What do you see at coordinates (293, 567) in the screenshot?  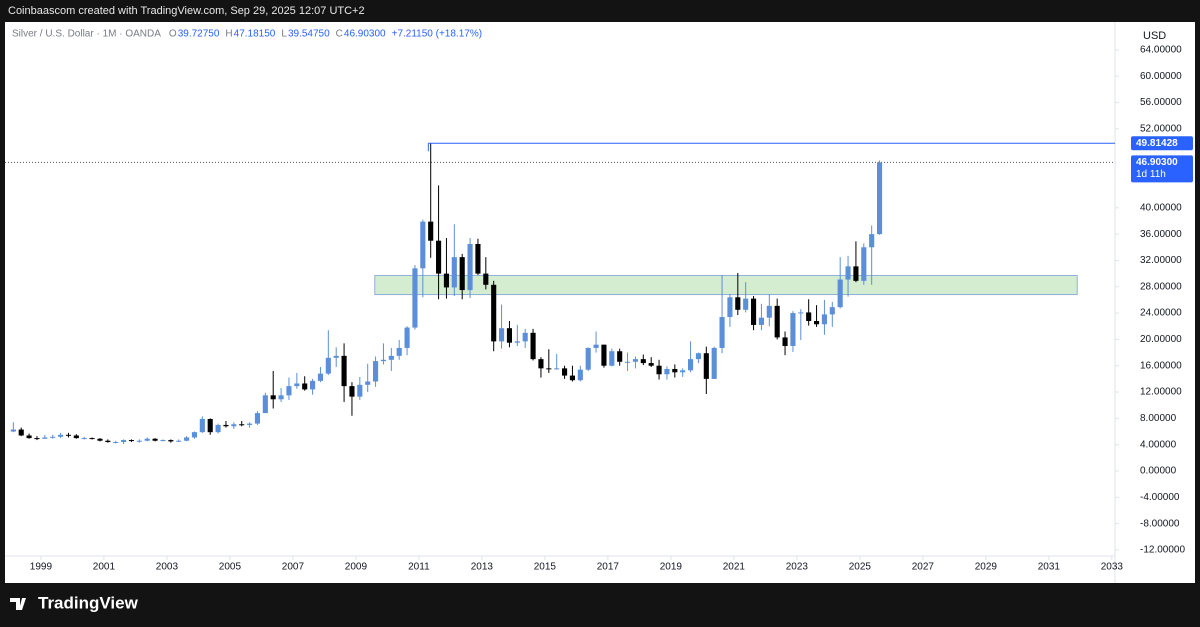 I see `x-tick-label: 2007` at bounding box center [293, 567].